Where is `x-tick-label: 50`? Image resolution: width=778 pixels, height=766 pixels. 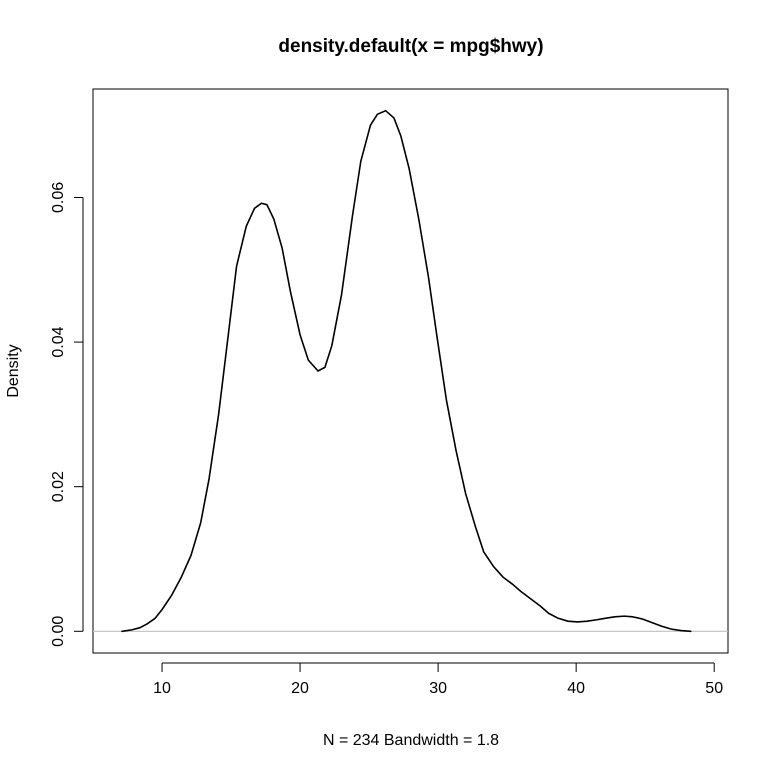
x-tick-label: 50 is located at coordinates (714, 688).